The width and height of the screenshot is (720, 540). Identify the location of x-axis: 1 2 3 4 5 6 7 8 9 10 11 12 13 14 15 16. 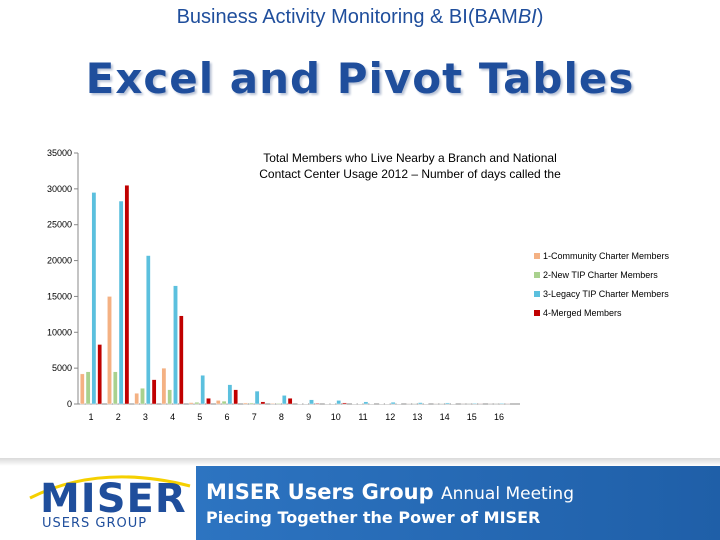
(299, 412).